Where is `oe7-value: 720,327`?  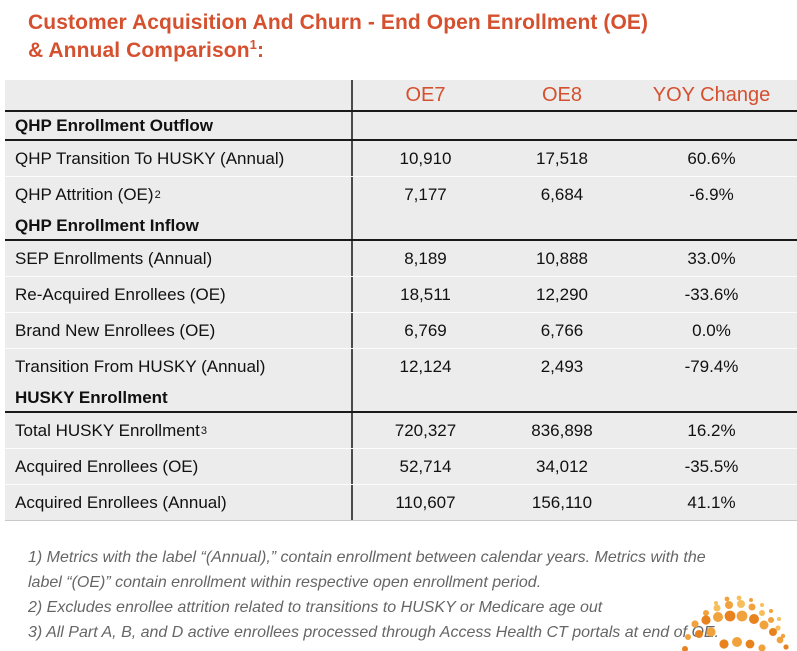 oe7-value: 720,327 is located at coordinates (425, 430).